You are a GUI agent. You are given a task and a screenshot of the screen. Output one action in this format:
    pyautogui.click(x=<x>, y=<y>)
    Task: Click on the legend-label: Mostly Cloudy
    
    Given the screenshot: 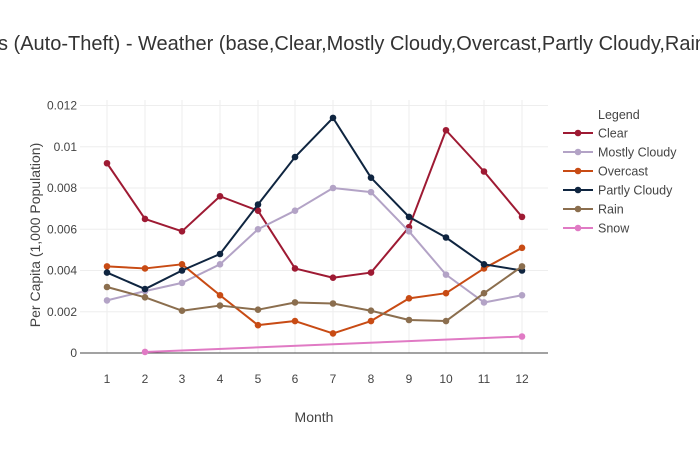 What is the action you would take?
    pyautogui.click(x=637, y=153)
    